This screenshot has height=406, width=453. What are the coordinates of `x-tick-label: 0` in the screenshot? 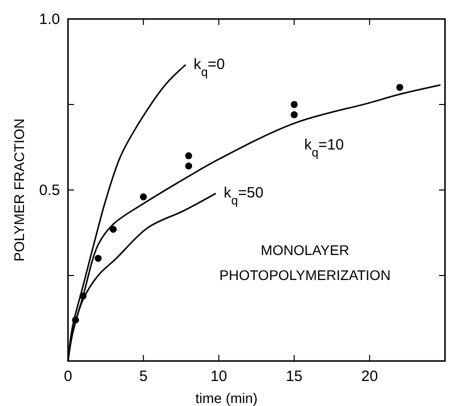 It's located at (68, 376).